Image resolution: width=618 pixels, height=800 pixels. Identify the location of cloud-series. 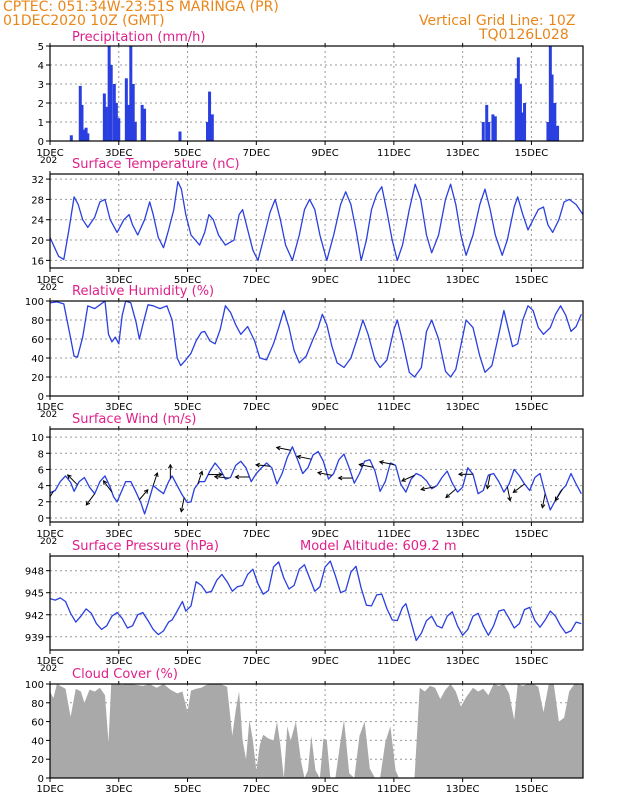
(316, 731).